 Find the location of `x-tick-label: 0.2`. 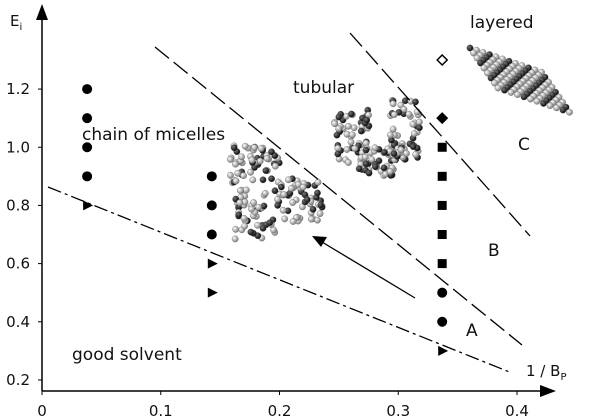

x-tick-label: 0.2 is located at coordinates (280, 410).